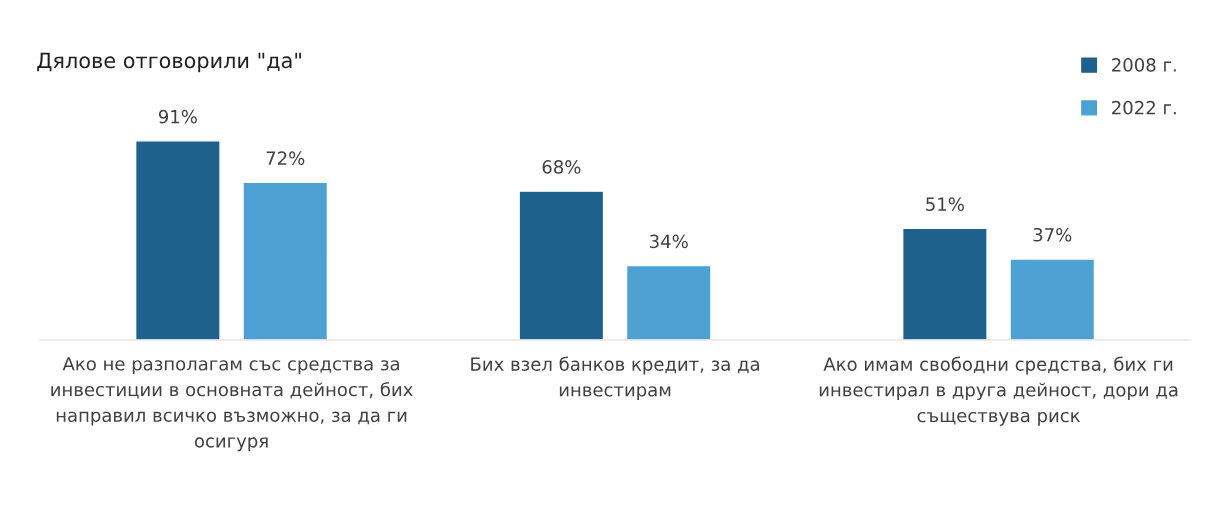 This screenshot has height=519, width=1206. What do you see at coordinates (615, 378) in the screenshot?
I see `x-tick-label: Бих взел банков кредит, за да инвестирам` at bounding box center [615, 378].